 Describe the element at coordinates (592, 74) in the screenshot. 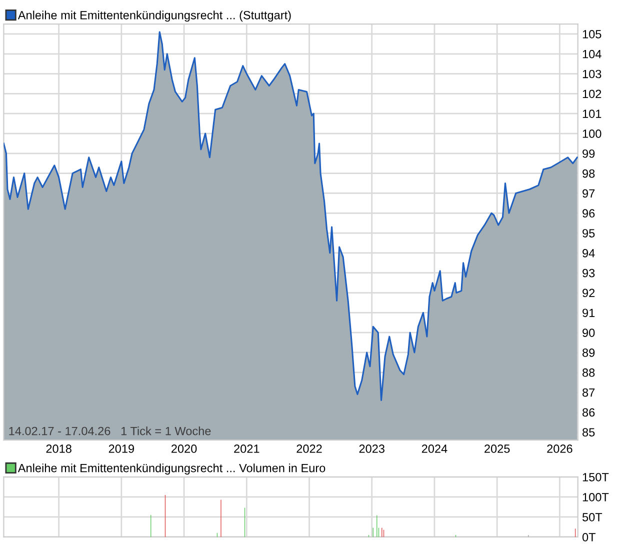

I see `y-tick-label: 103` at that location.